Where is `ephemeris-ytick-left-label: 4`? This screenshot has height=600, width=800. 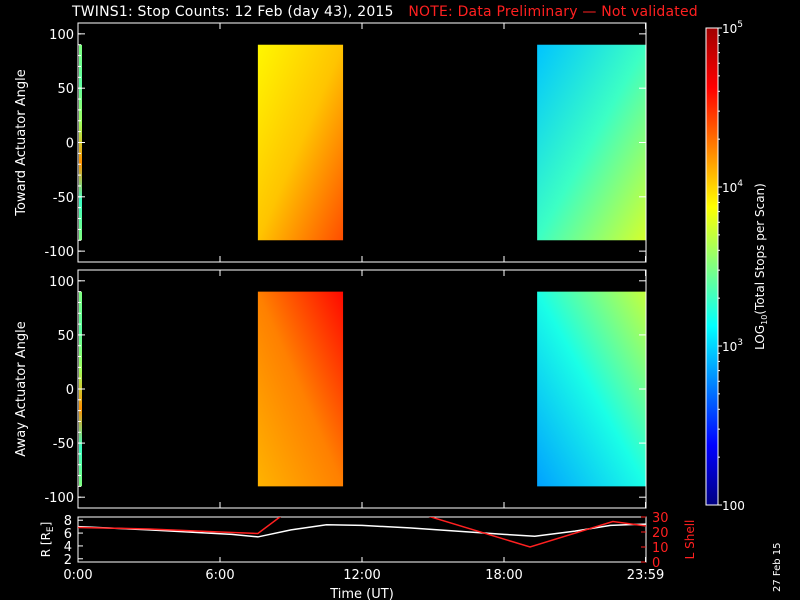
ephemeris-ytick-left-label: 4 is located at coordinates (68, 547).